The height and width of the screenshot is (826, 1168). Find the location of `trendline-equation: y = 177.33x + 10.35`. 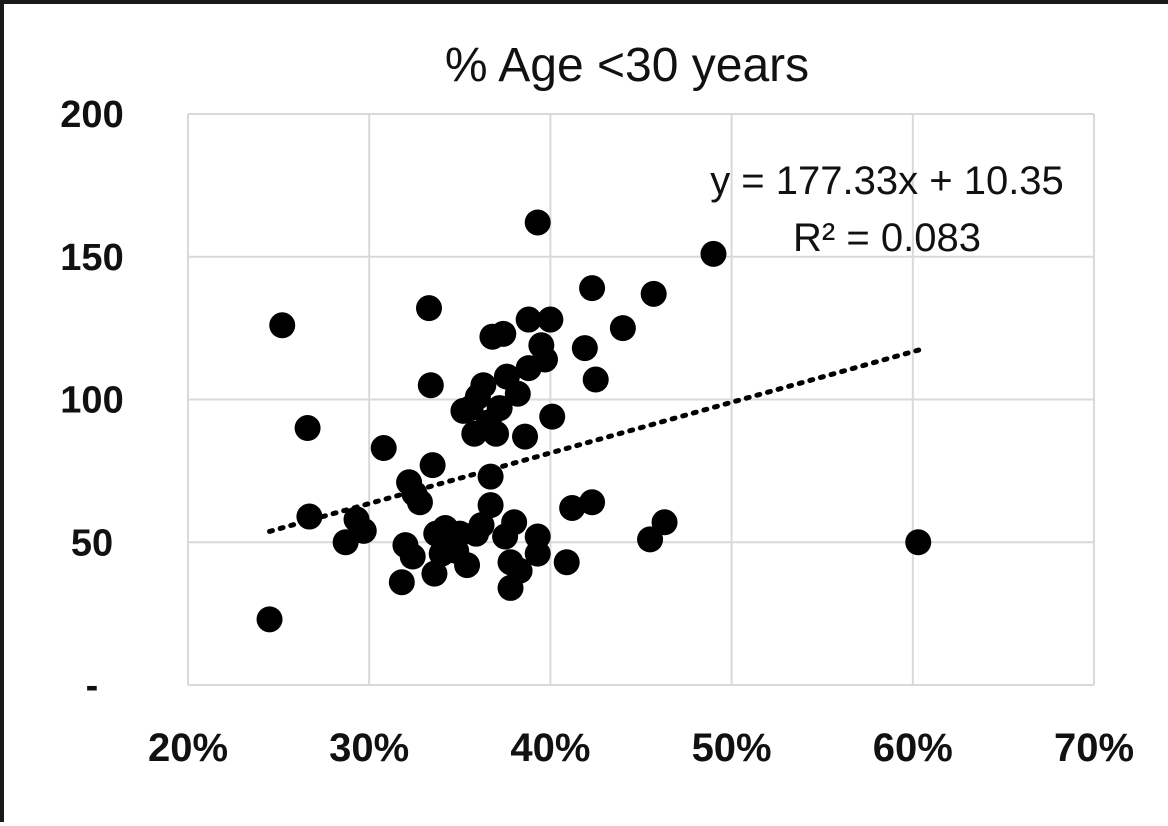

trendline-equation: y = 177.33x + 10.35 is located at coordinates (887, 181).